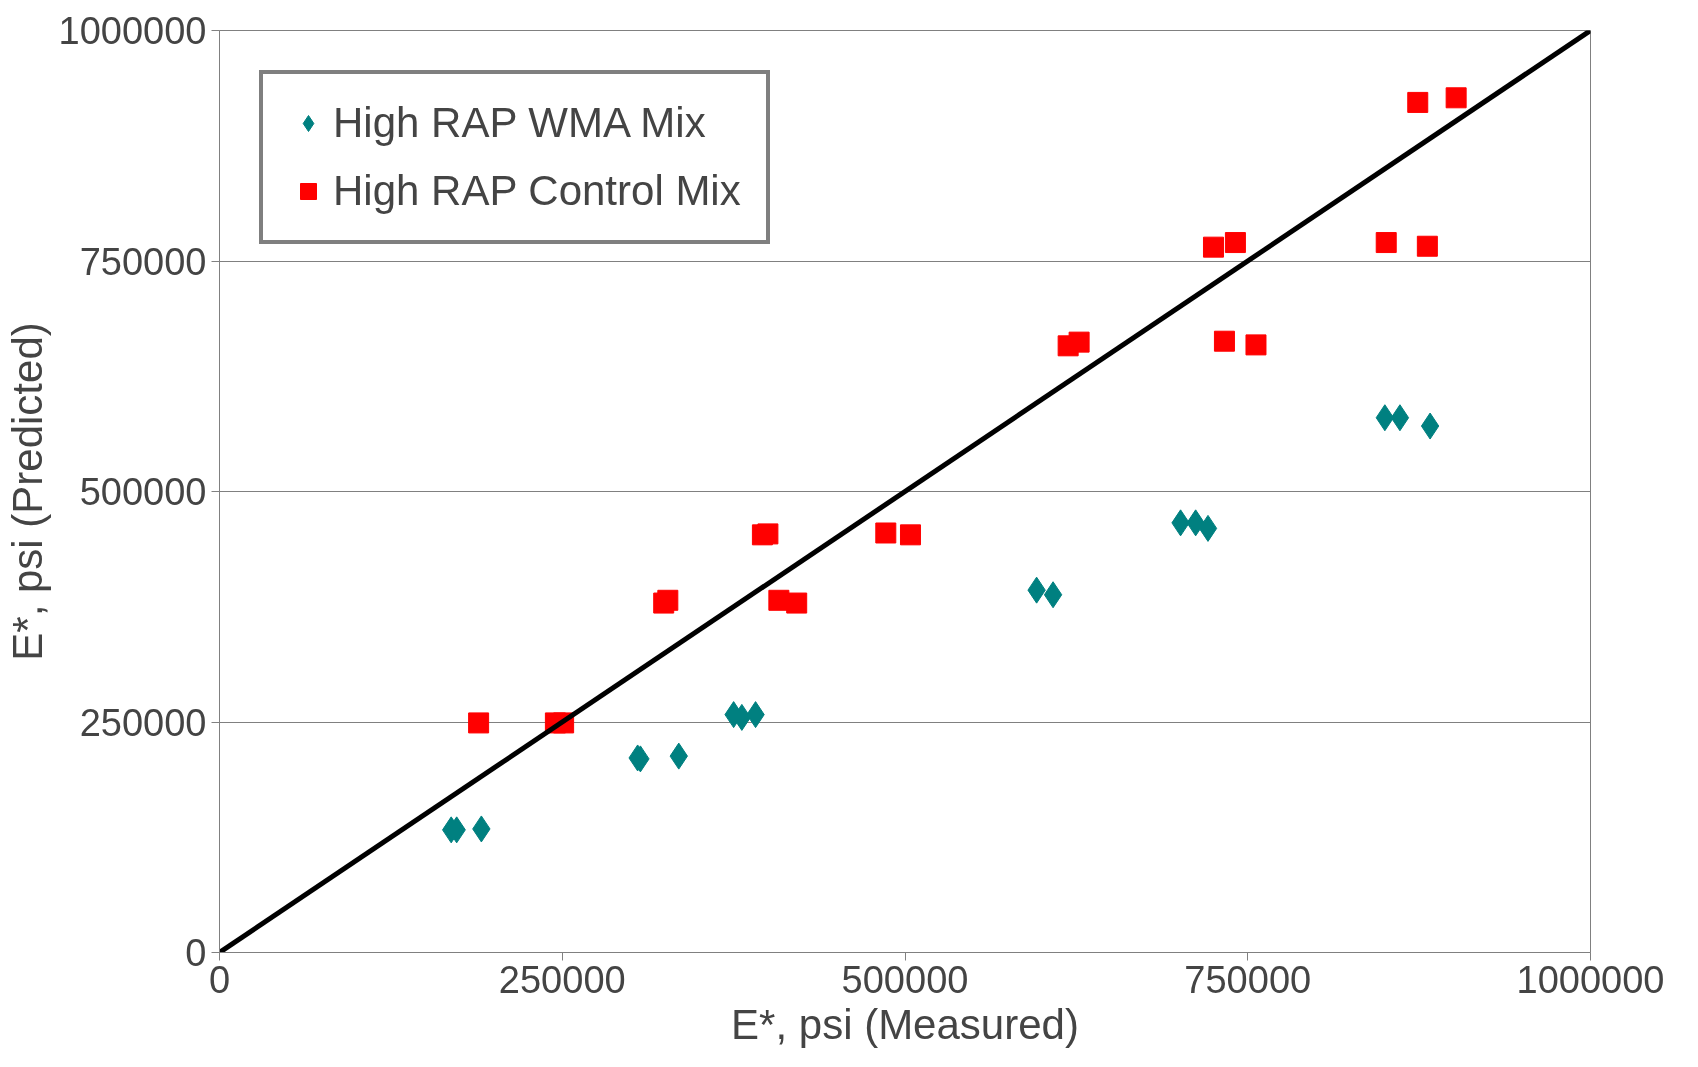 This screenshot has height=1067, width=1698. Describe the element at coordinates (519, 123) in the screenshot. I see `legend-label: High RAP WMA Mix` at that location.